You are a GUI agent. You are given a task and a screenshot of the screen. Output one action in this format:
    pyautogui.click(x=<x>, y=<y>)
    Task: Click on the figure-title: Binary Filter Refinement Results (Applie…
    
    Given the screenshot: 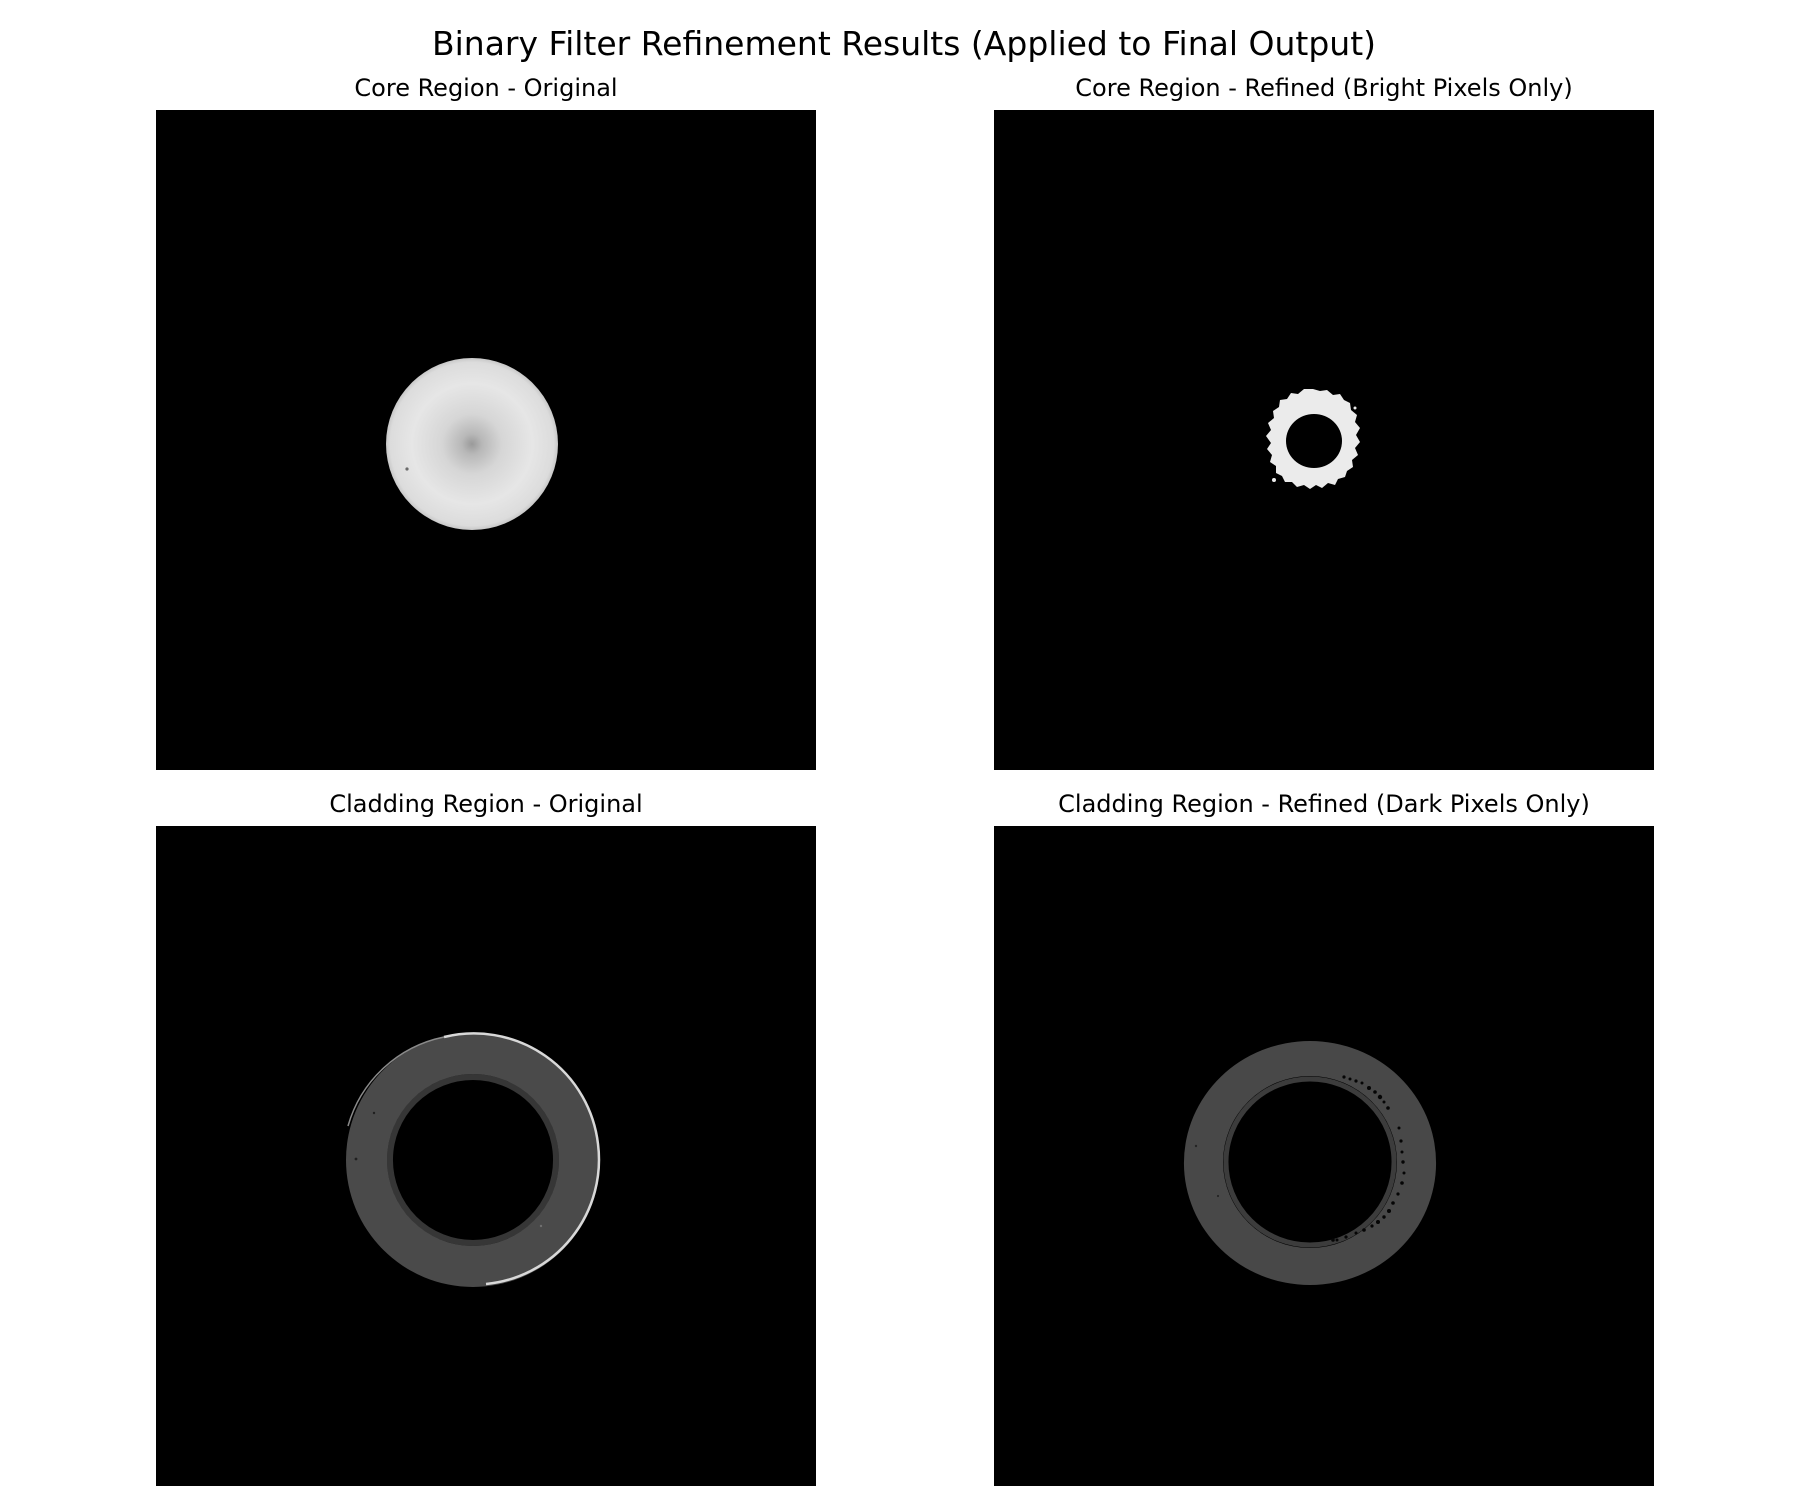 What is the action you would take?
    pyautogui.click(x=904, y=43)
    